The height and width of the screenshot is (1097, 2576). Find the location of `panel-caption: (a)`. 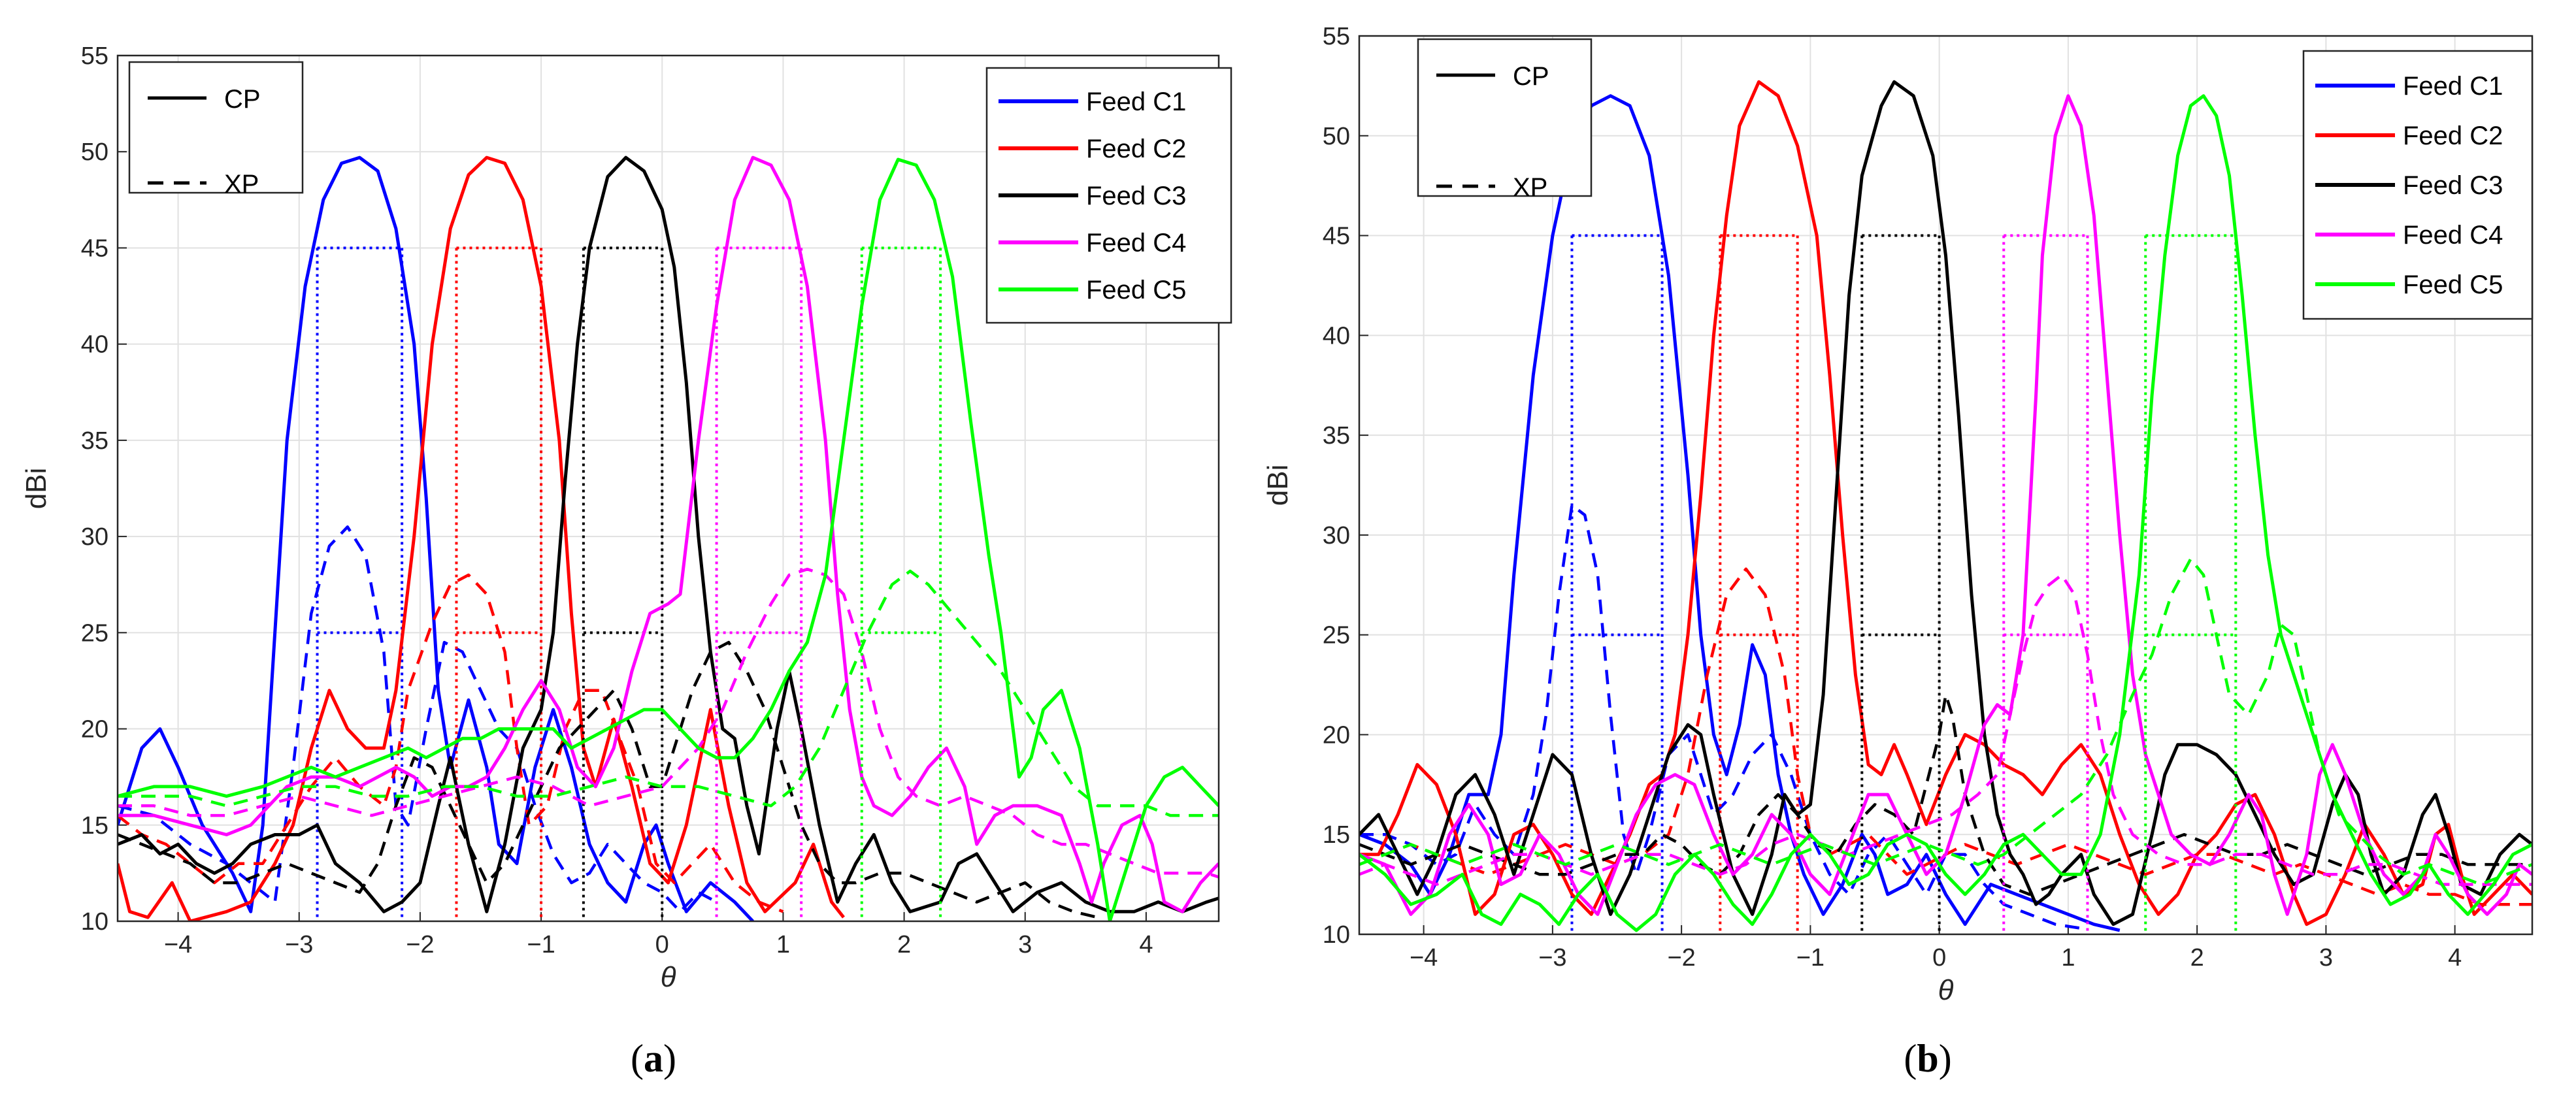

panel-caption: (a) is located at coordinates (653, 1058).